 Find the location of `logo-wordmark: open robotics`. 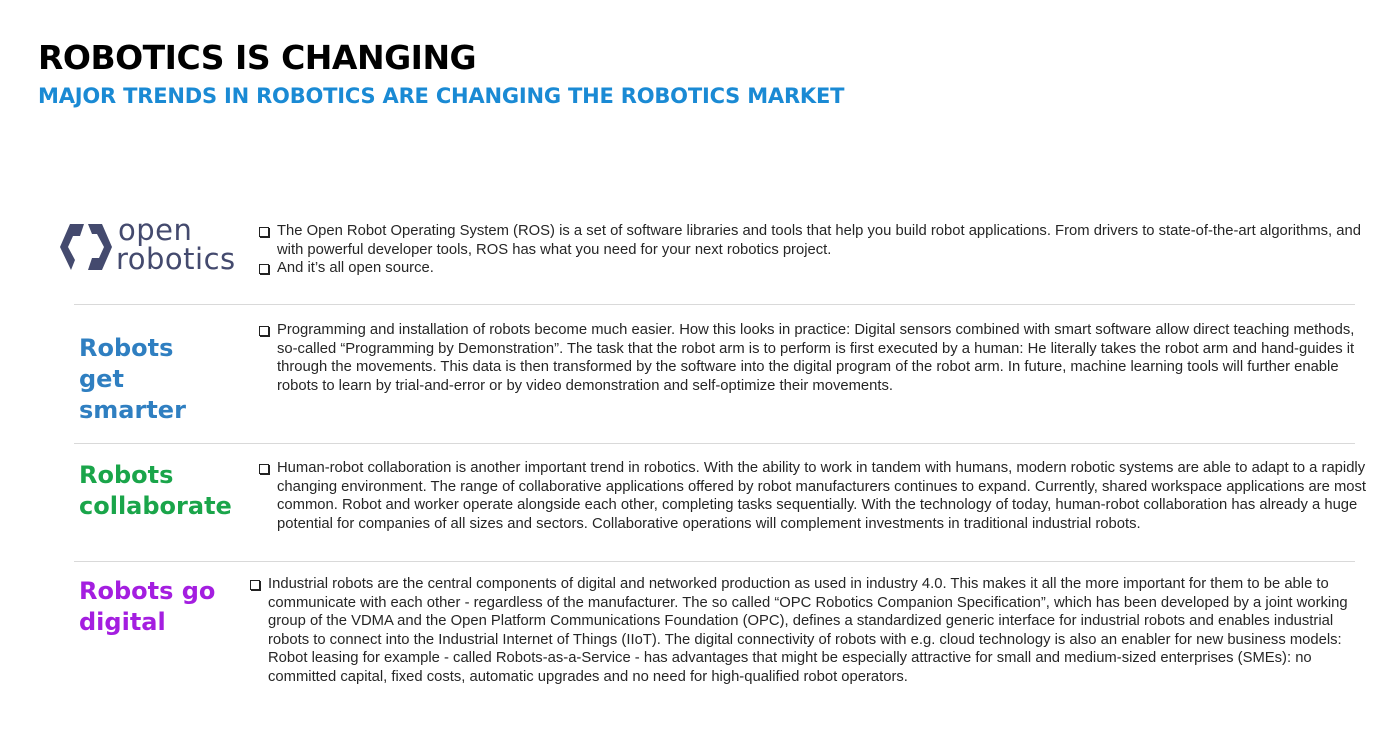

logo-wordmark: open robotics is located at coordinates (176, 244).